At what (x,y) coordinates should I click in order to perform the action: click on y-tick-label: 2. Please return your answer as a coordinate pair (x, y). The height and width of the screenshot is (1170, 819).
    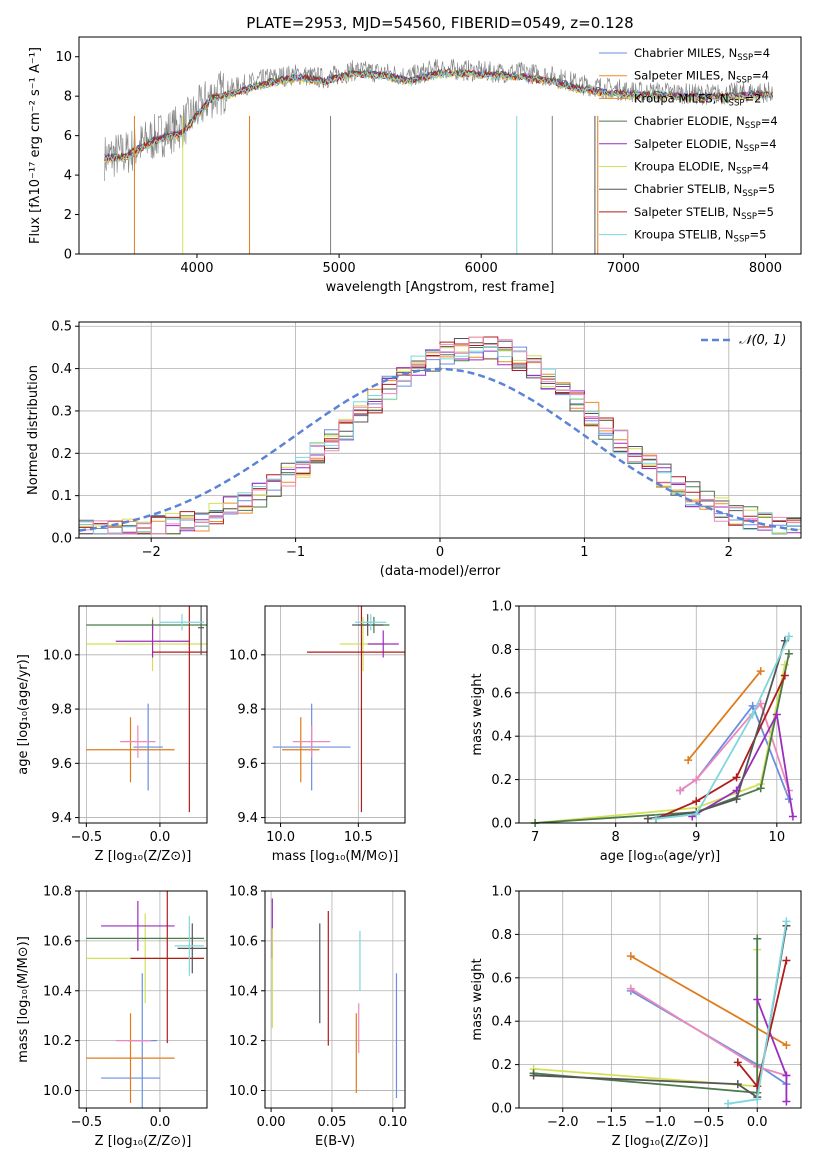
    Looking at the image, I should click on (68, 215).